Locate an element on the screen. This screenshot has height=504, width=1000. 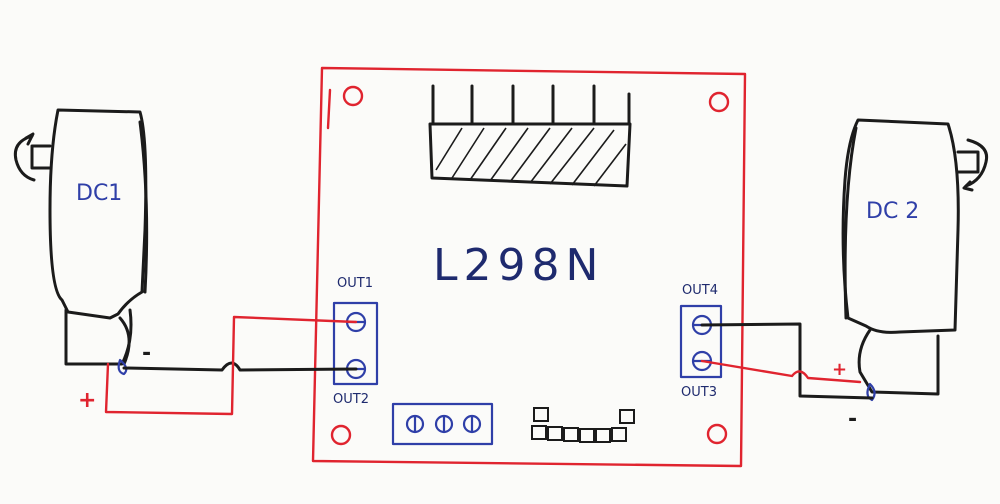
terminal-out1-out2 is located at coordinates (355, 343).